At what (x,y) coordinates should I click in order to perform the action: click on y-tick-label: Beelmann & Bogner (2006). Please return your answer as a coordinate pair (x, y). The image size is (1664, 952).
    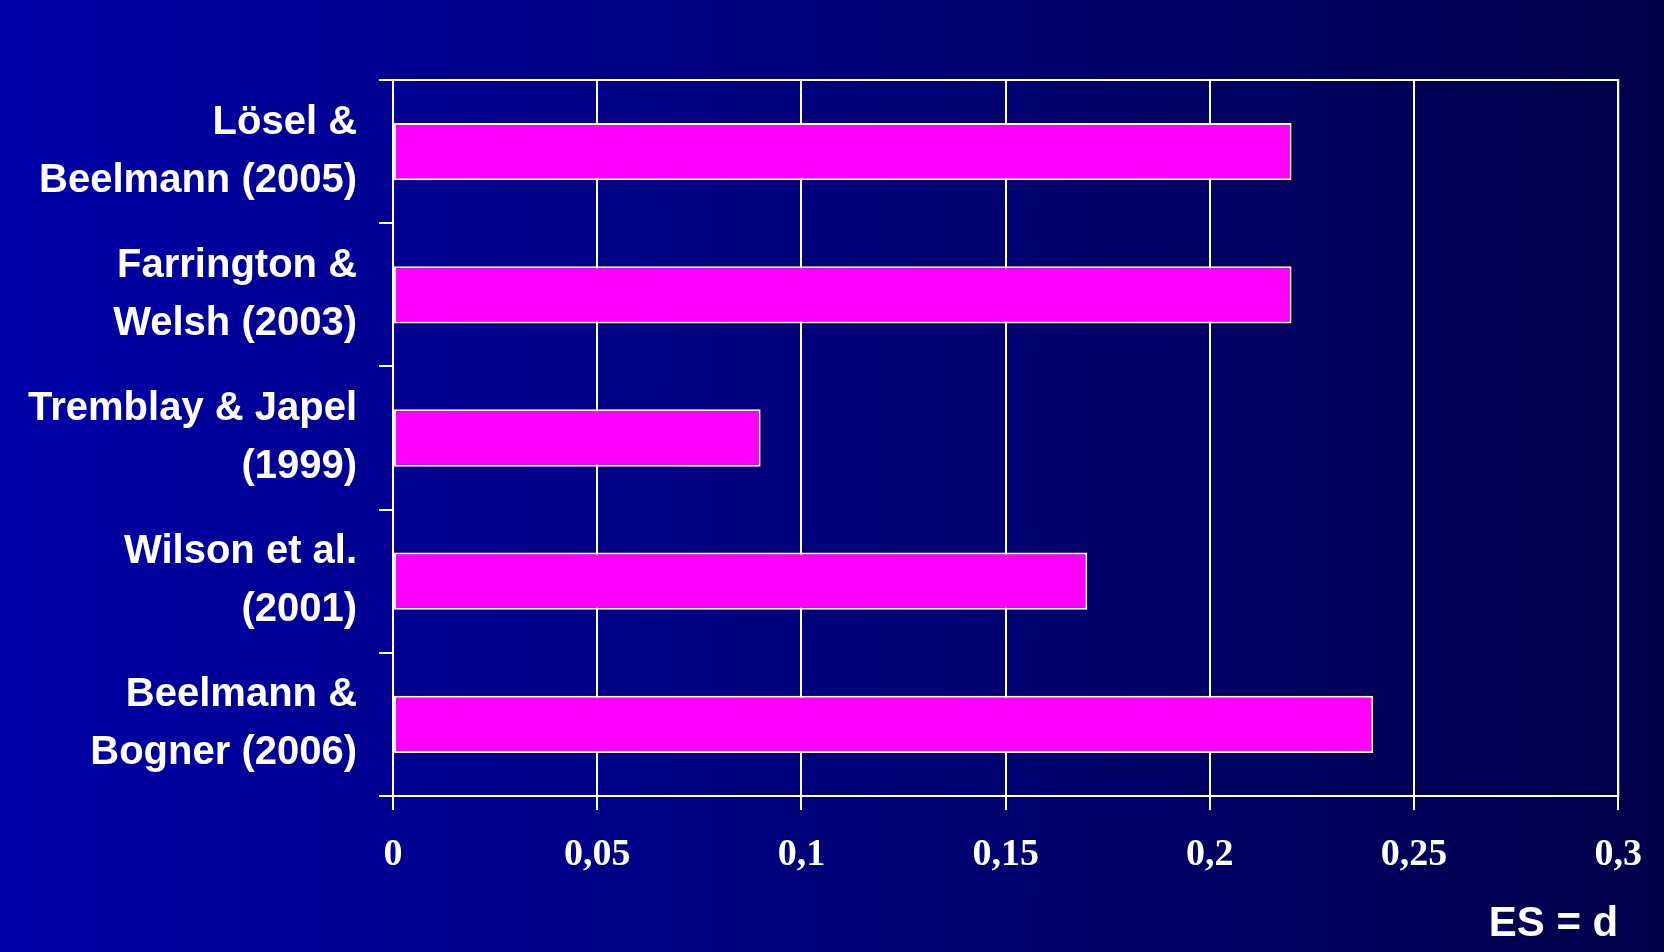
    Looking at the image, I should click on (224, 721).